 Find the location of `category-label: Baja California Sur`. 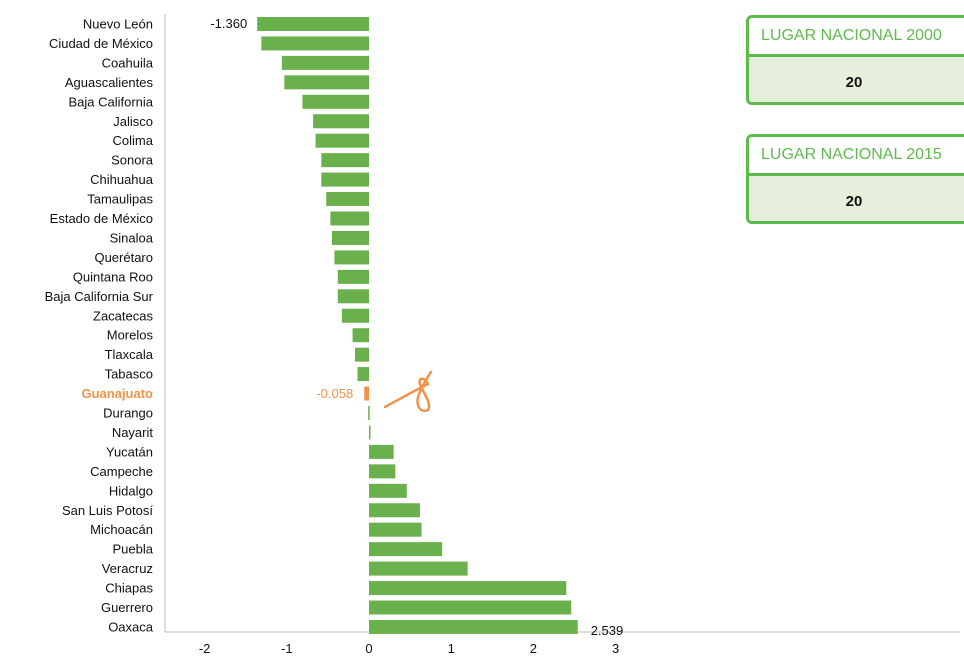

category-label: Baja California Sur is located at coordinates (99, 296).